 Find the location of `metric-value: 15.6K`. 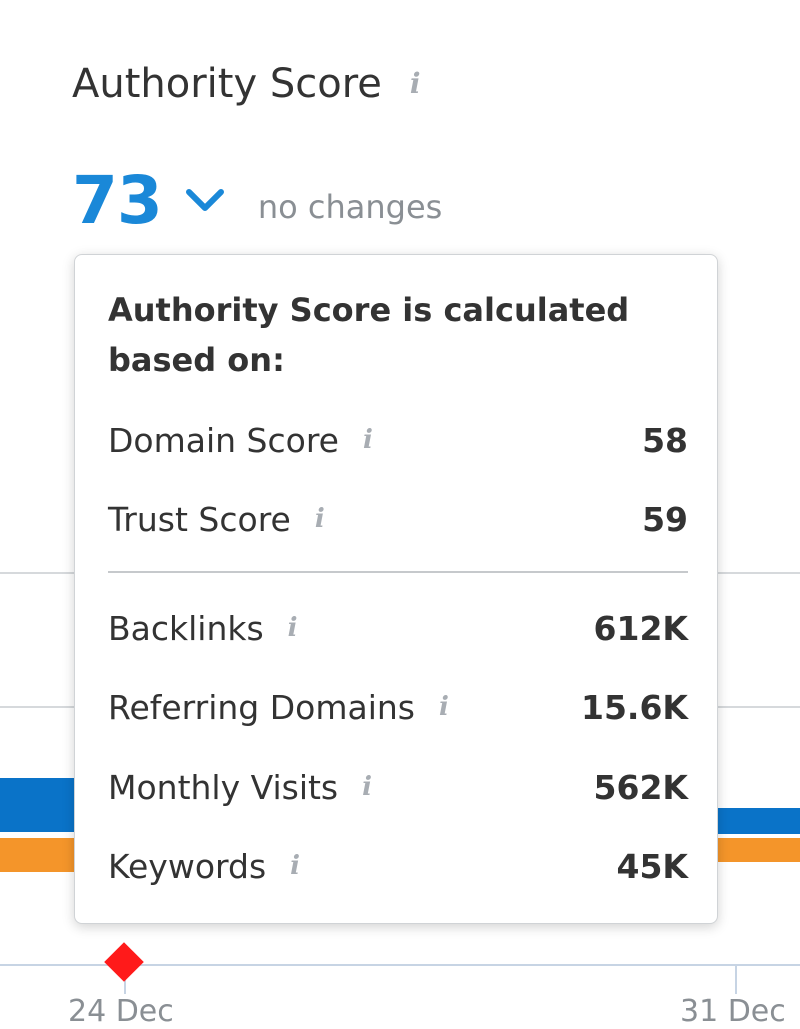

metric-value: 15.6K is located at coordinates (634, 707).